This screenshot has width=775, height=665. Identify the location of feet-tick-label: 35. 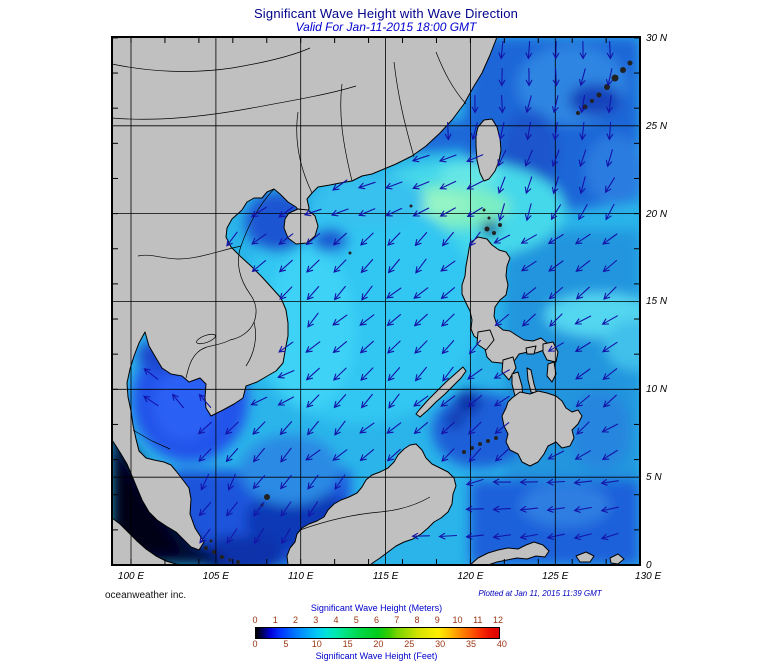
(471, 644).